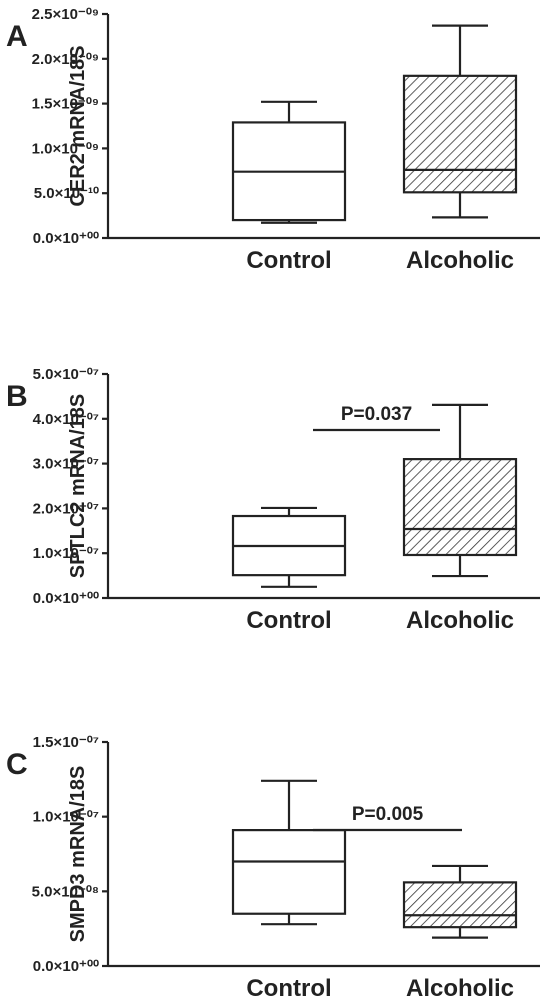  I want to click on y-axis-label: CER2 mRNA/18S, so click(78, 125).